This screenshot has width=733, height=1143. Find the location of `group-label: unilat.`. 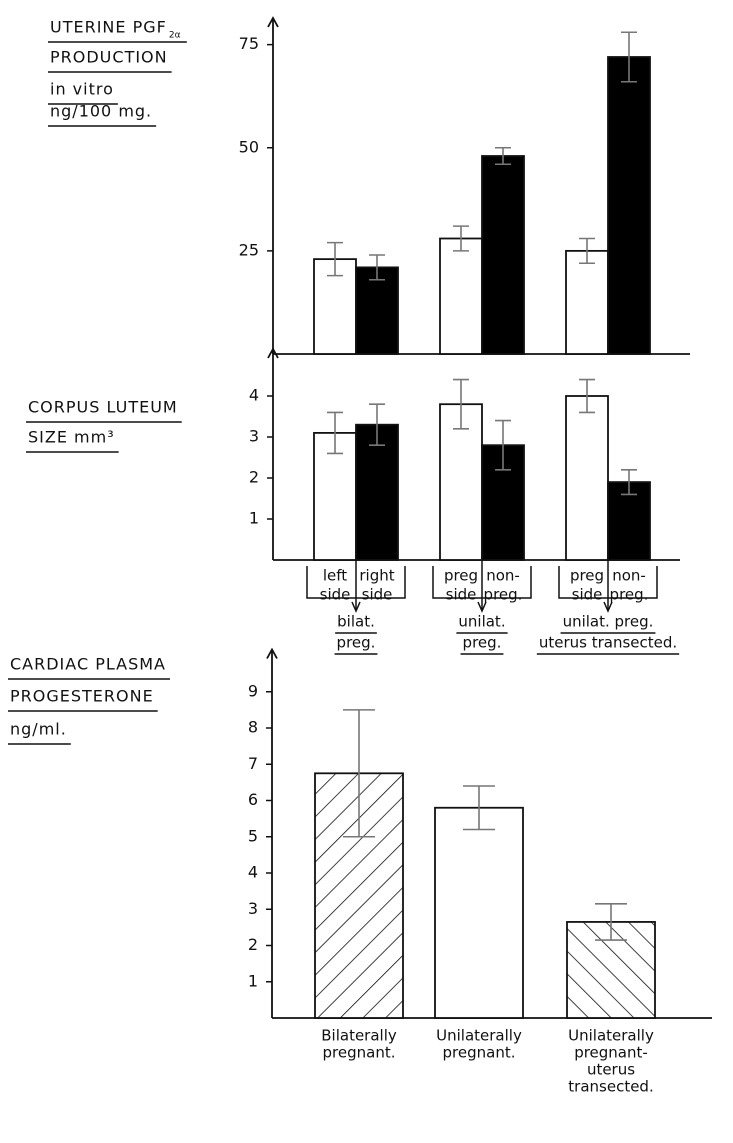

group-label: unilat. is located at coordinates (481, 622).